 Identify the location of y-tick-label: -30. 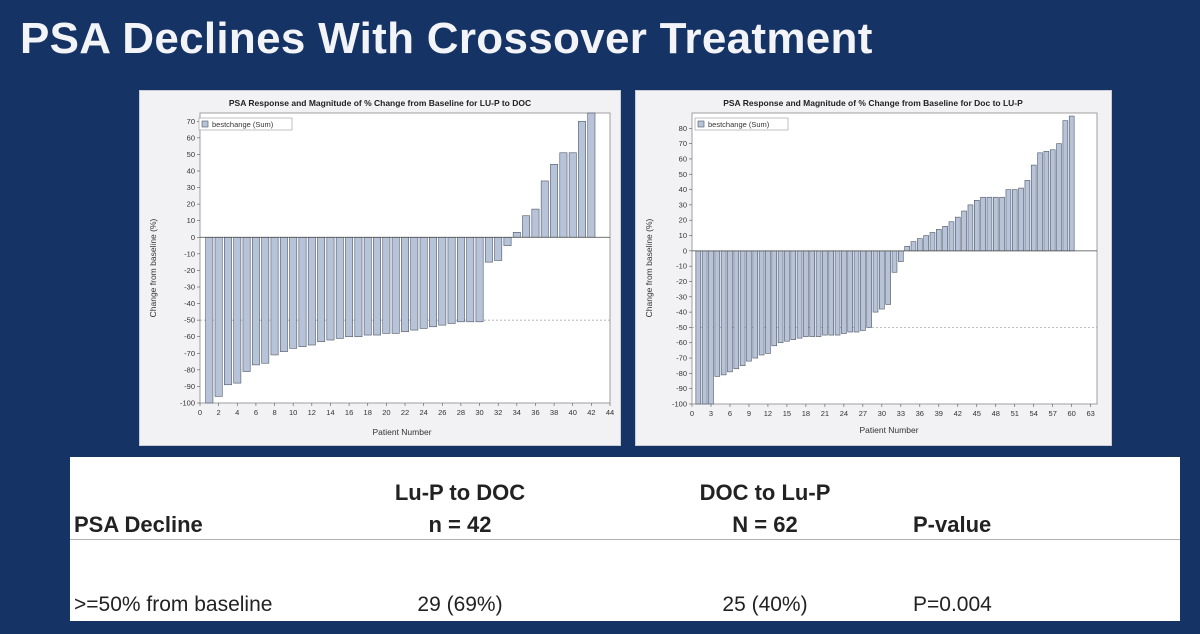
(681, 296).